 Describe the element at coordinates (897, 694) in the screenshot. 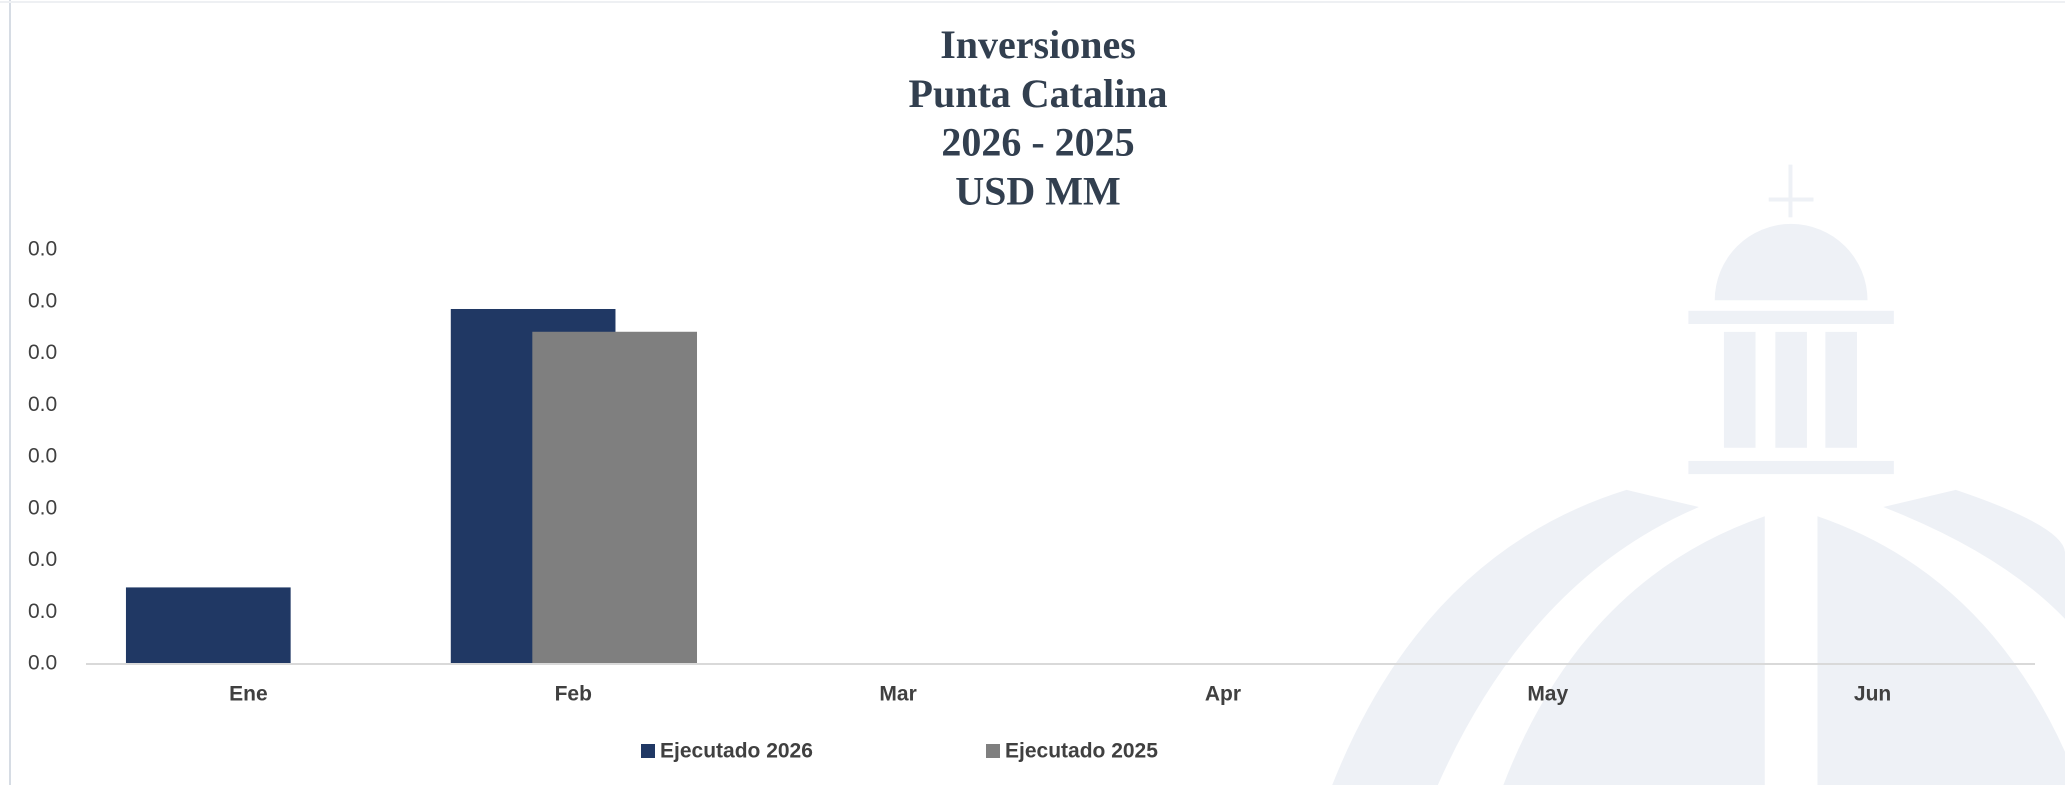

I see `x-tick-label: Mar` at that location.